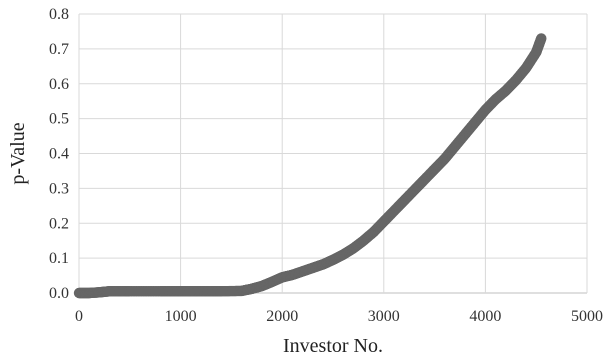 The height and width of the screenshot is (357, 610). Describe the element at coordinates (541, 38) in the screenshot. I see `data-point` at that location.